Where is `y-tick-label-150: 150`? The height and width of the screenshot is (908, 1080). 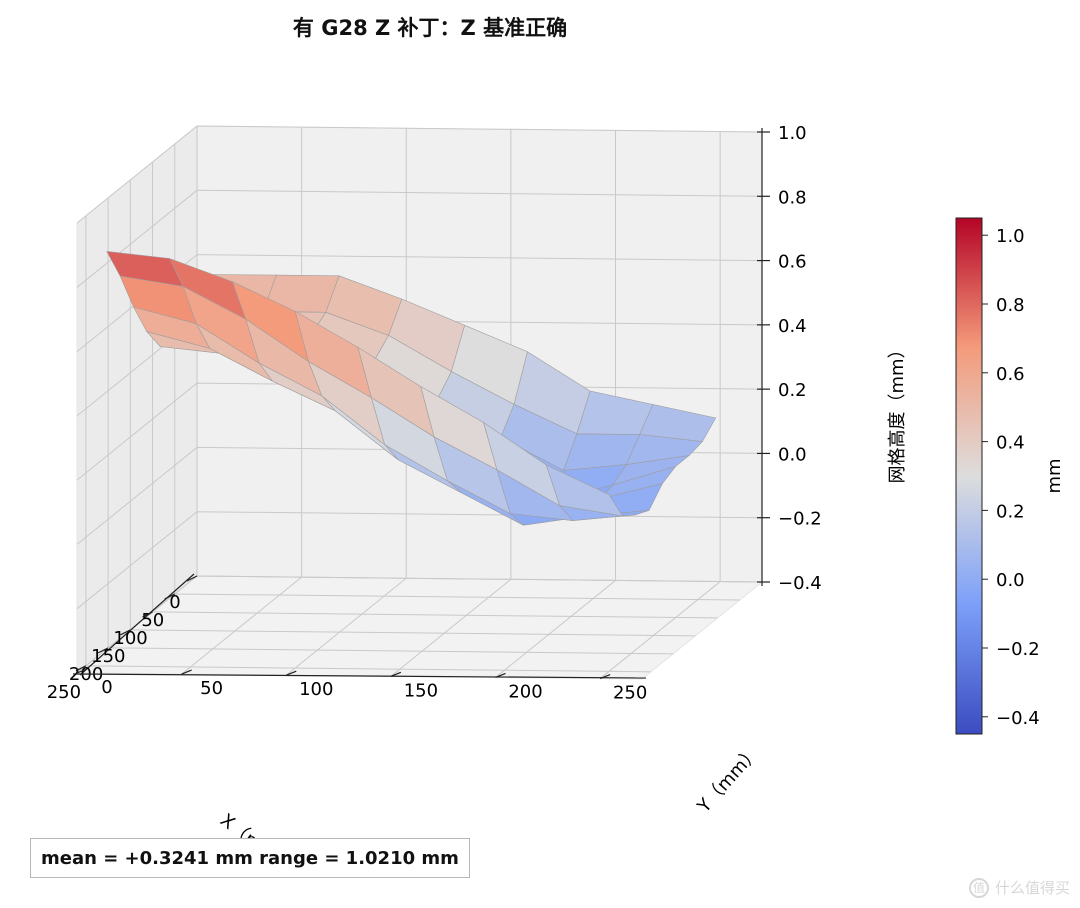 y-tick-label-150: 150 is located at coordinates (421, 690).